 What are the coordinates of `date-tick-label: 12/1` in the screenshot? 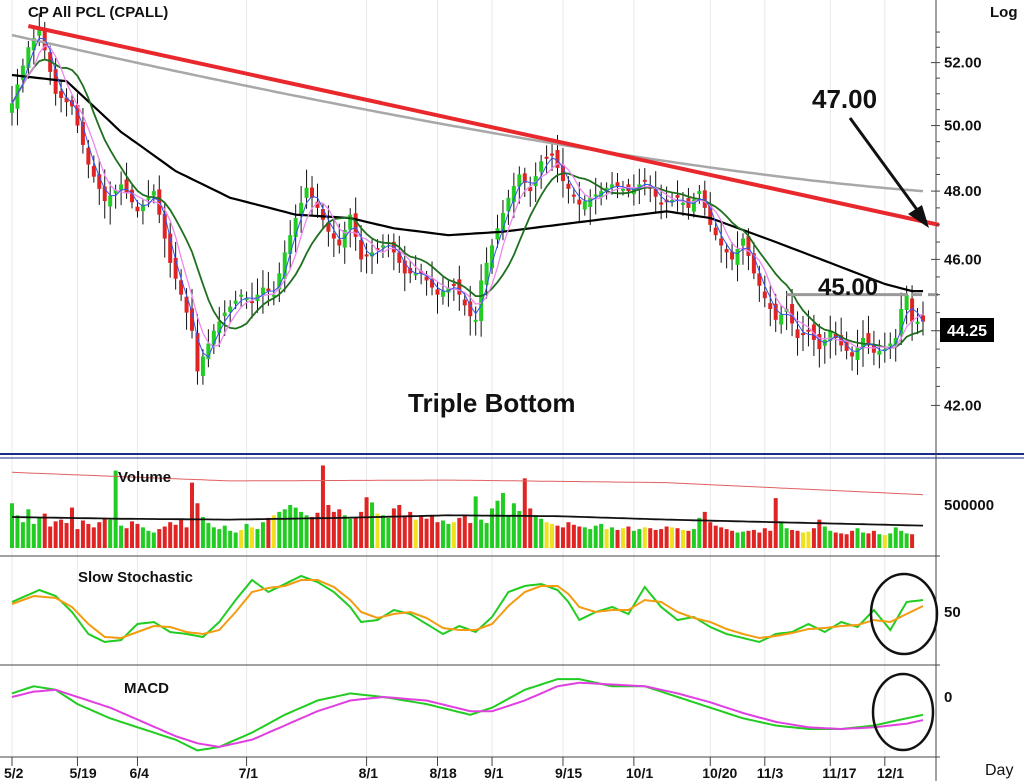 It's located at (890, 773).